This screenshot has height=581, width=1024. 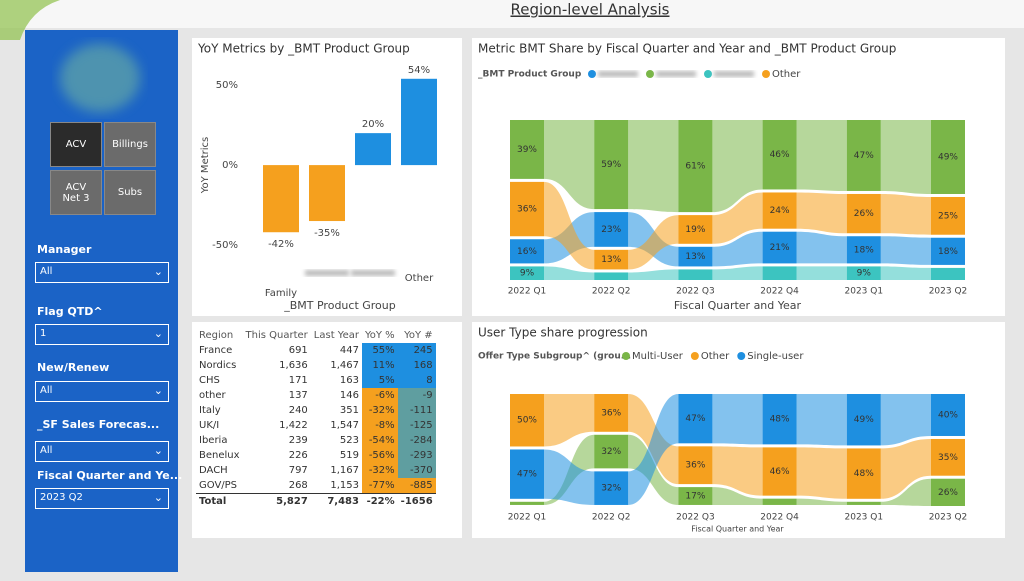 I want to click on x-axis-title: _BMT Product Group, so click(x=339, y=305).